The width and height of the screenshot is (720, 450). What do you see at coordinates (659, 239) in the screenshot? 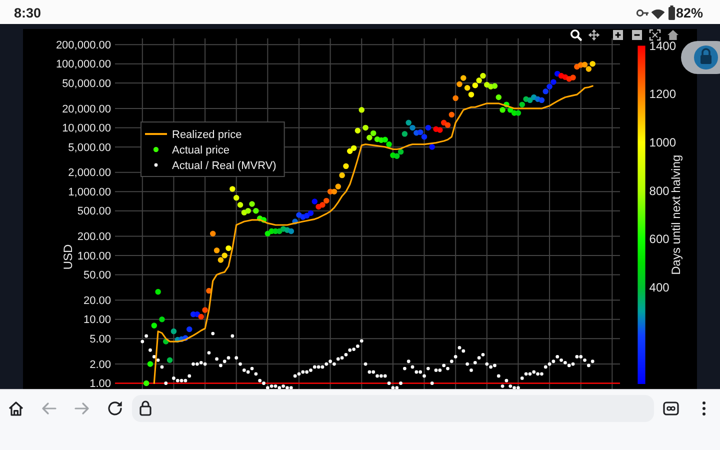
I see `color-bar-label: 600` at bounding box center [659, 239].